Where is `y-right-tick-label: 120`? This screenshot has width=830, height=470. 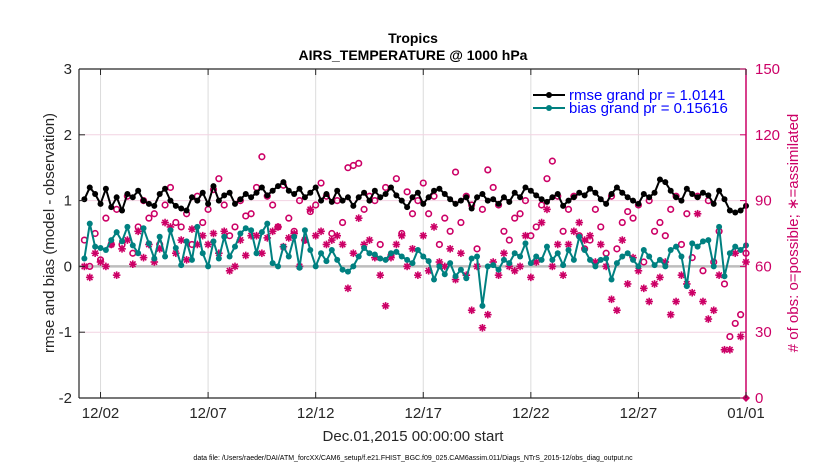
y-right-tick-label: 120 is located at coordinates (767, 135).